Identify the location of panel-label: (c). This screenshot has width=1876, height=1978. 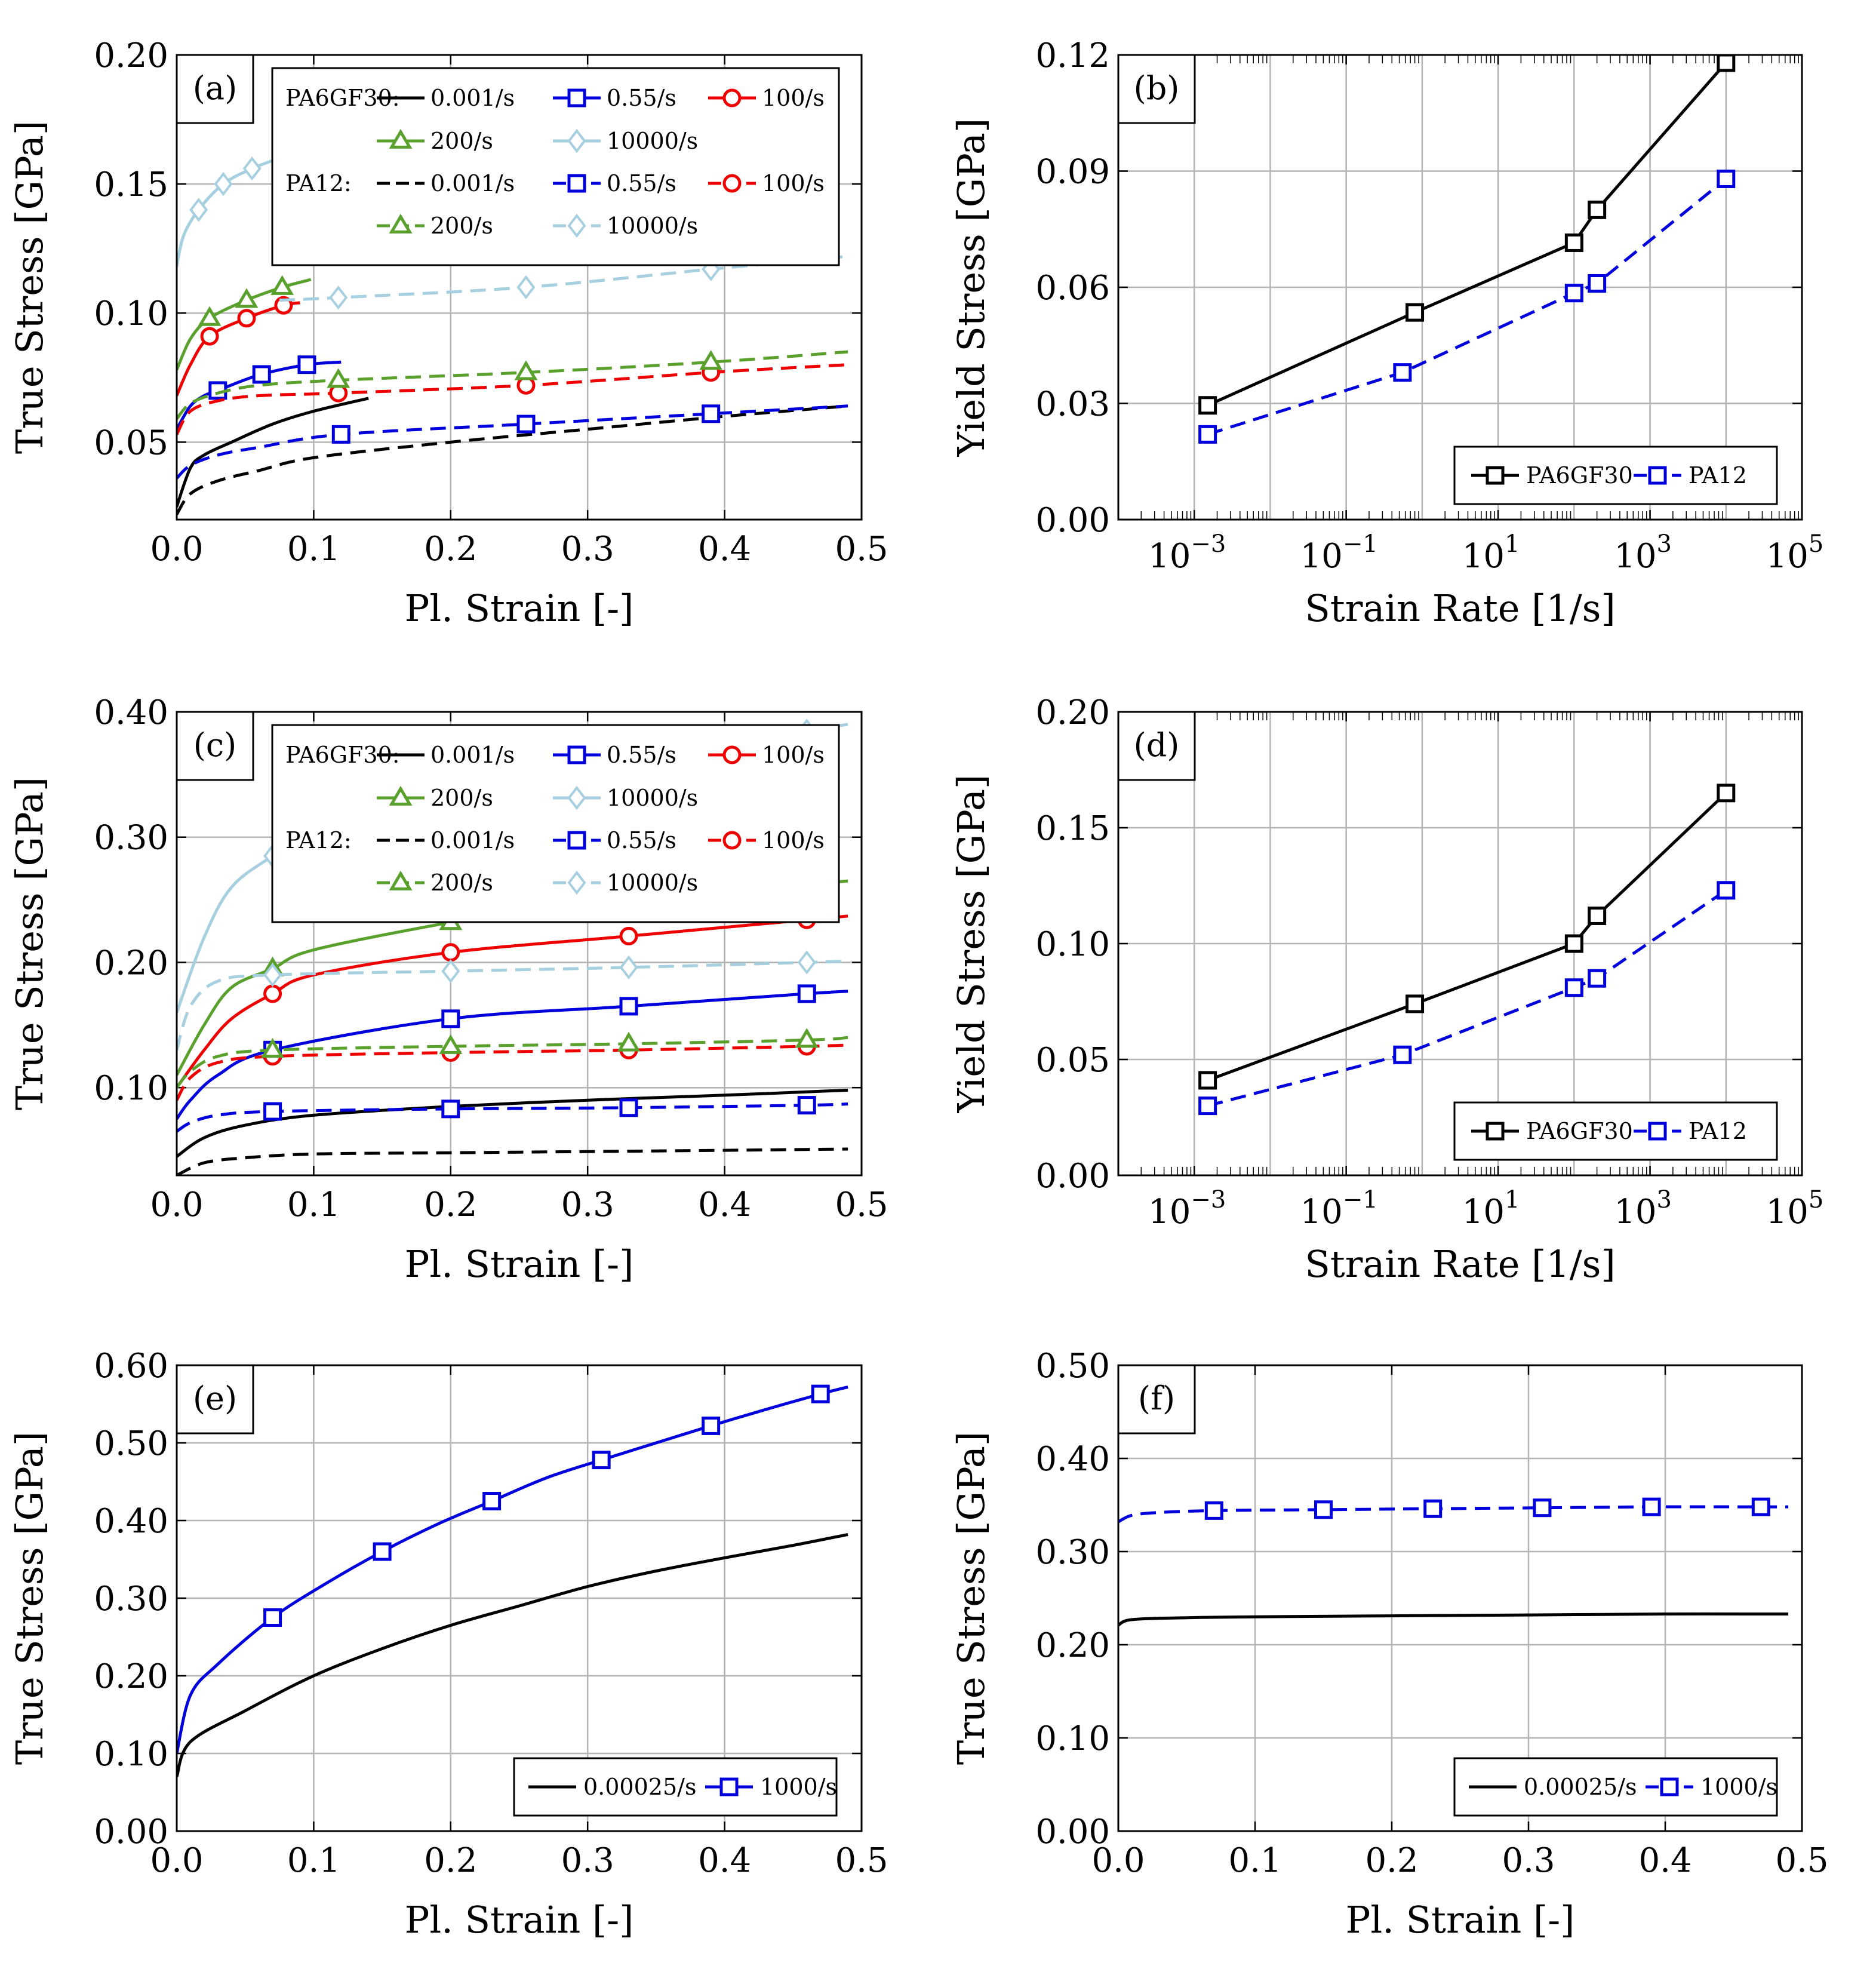
(214, 745).